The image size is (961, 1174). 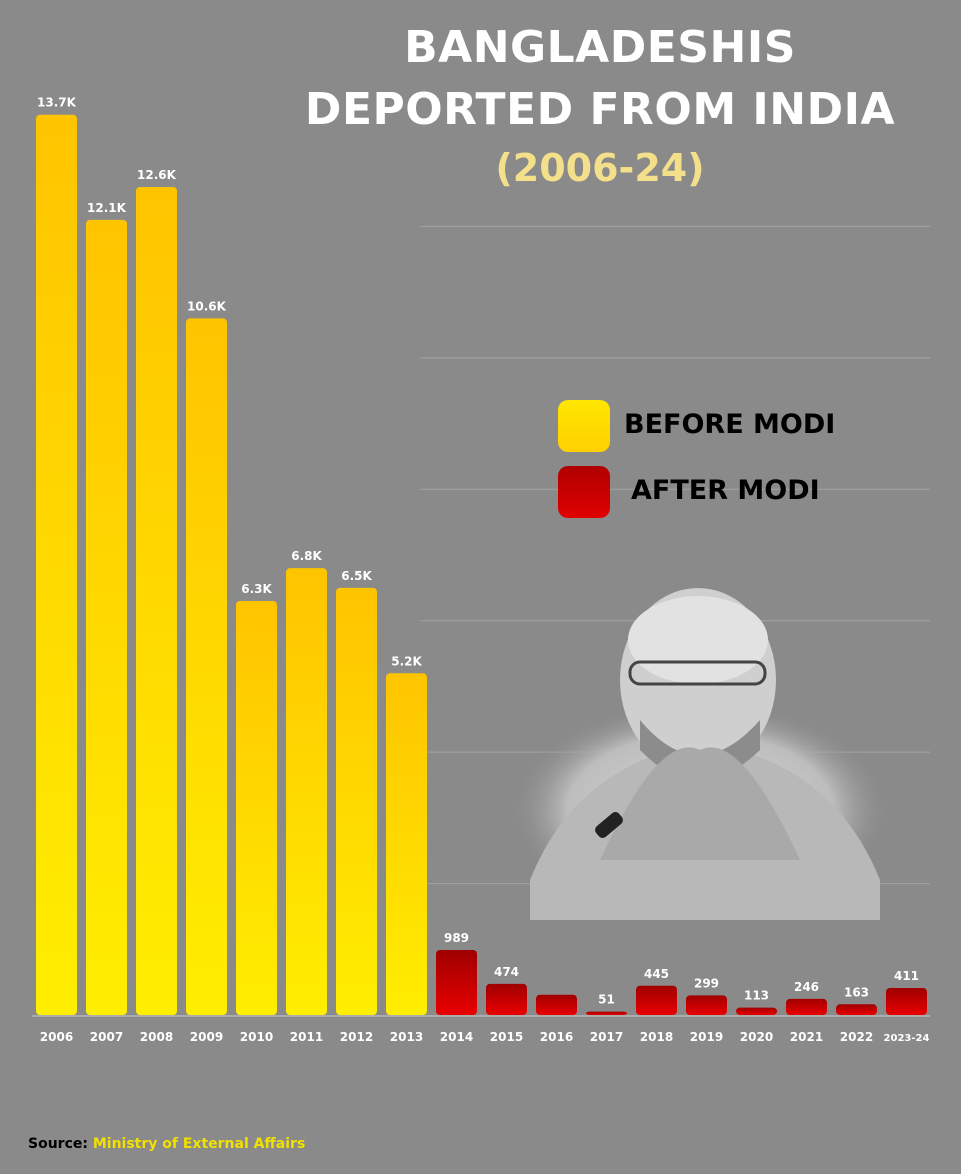 I want to click on x-tick-label-2018: 2018, so click(x=656, y=1037).